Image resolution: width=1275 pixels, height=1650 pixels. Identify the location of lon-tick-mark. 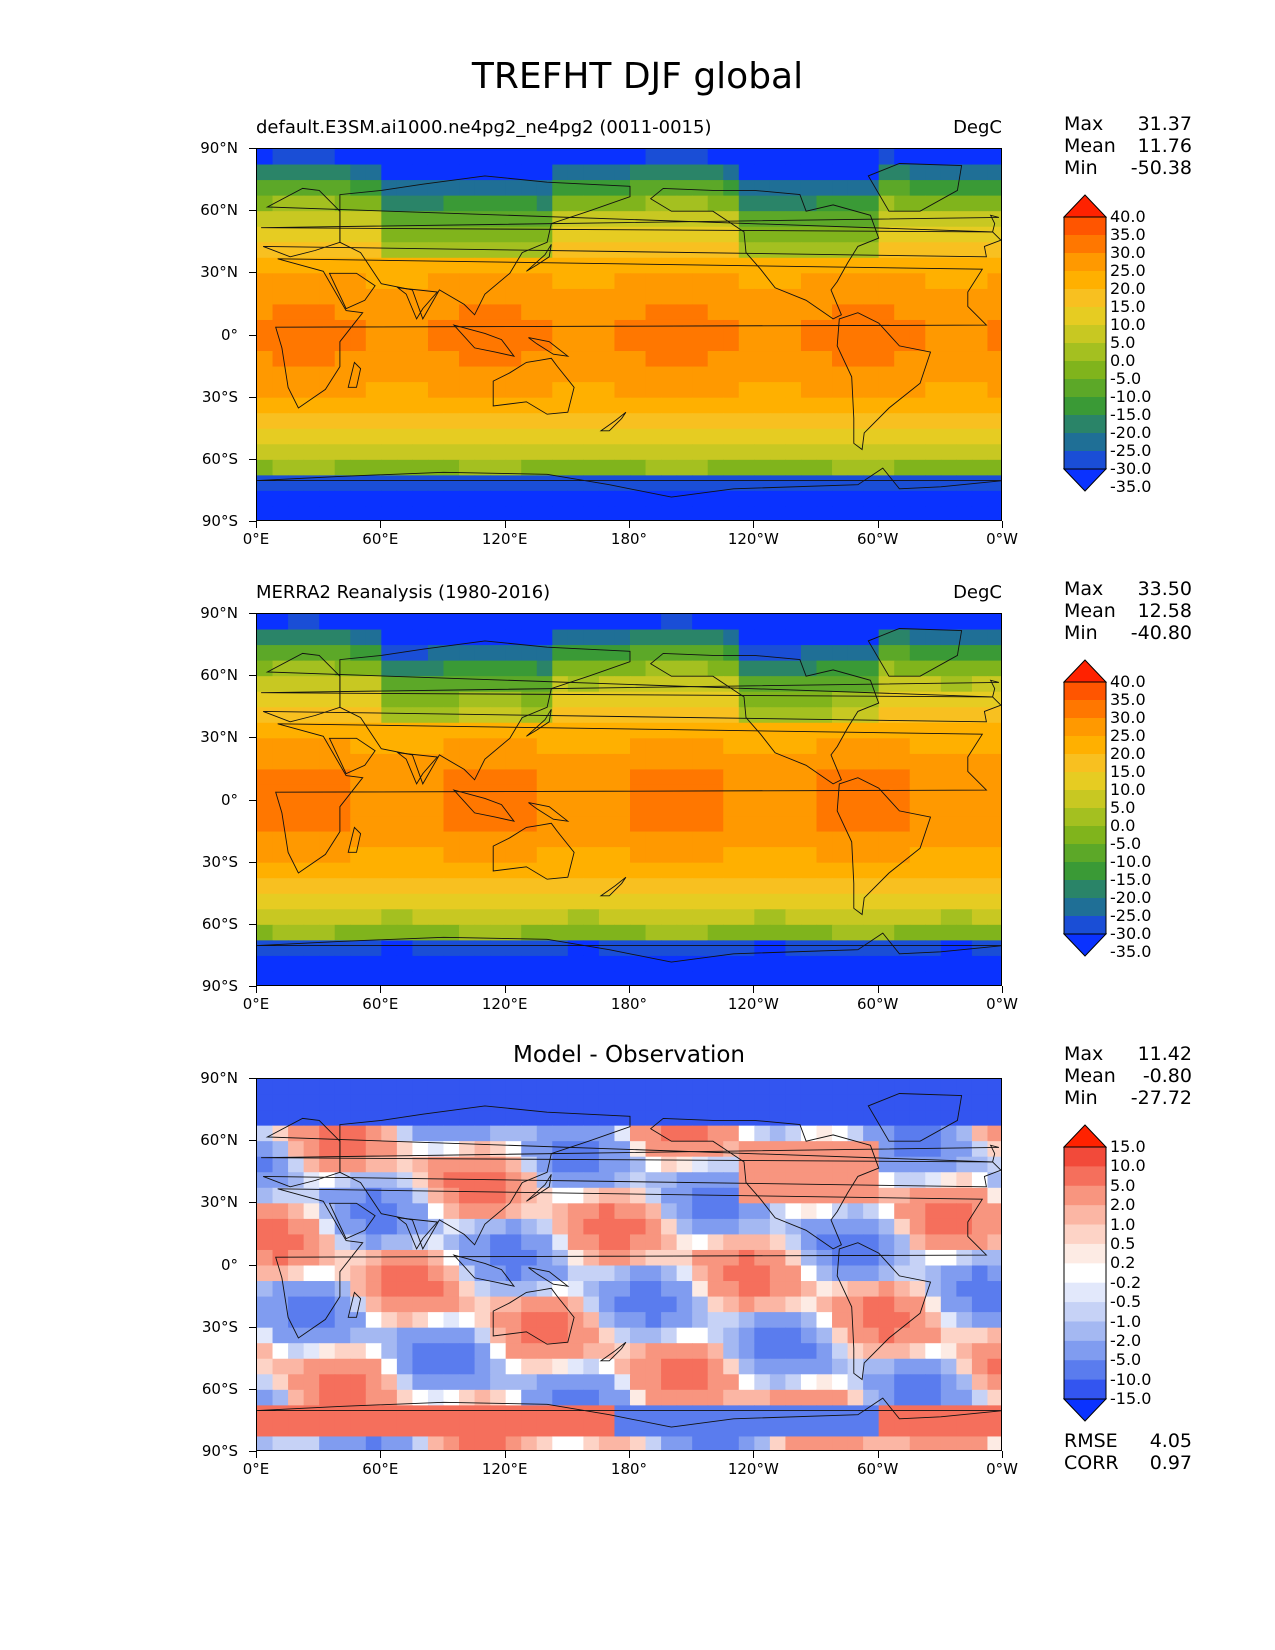
(256, 524).